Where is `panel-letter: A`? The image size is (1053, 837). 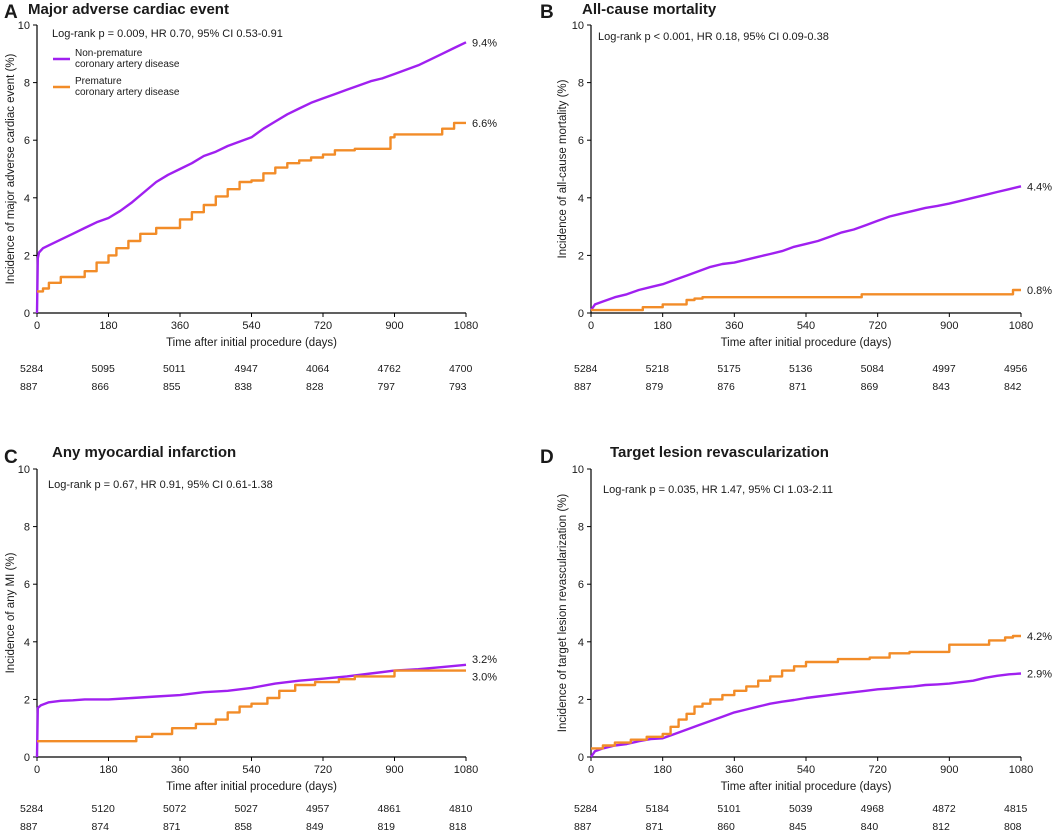 panel-letter: A is located at coordinates (11, 12).